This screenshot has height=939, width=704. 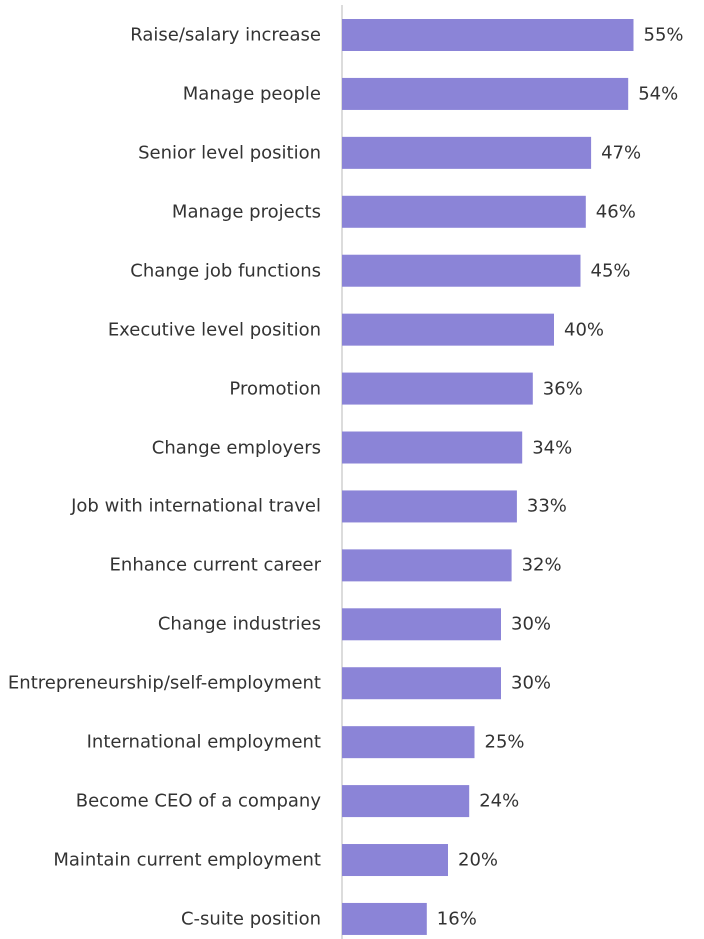 What do you see at coordinates (615, 212) in the screenshot?
I see `value-label: 46%` at bounding box center [615, 212].